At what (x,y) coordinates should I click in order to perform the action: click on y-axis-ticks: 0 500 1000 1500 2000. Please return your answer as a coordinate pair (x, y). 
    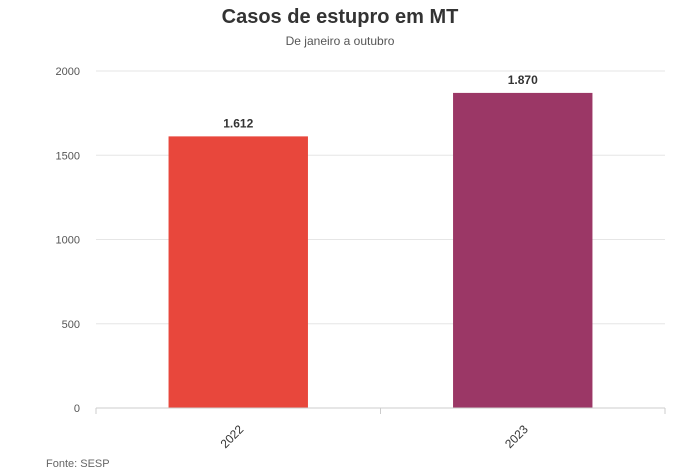
    Looking at the image, I should click on (68, 240).